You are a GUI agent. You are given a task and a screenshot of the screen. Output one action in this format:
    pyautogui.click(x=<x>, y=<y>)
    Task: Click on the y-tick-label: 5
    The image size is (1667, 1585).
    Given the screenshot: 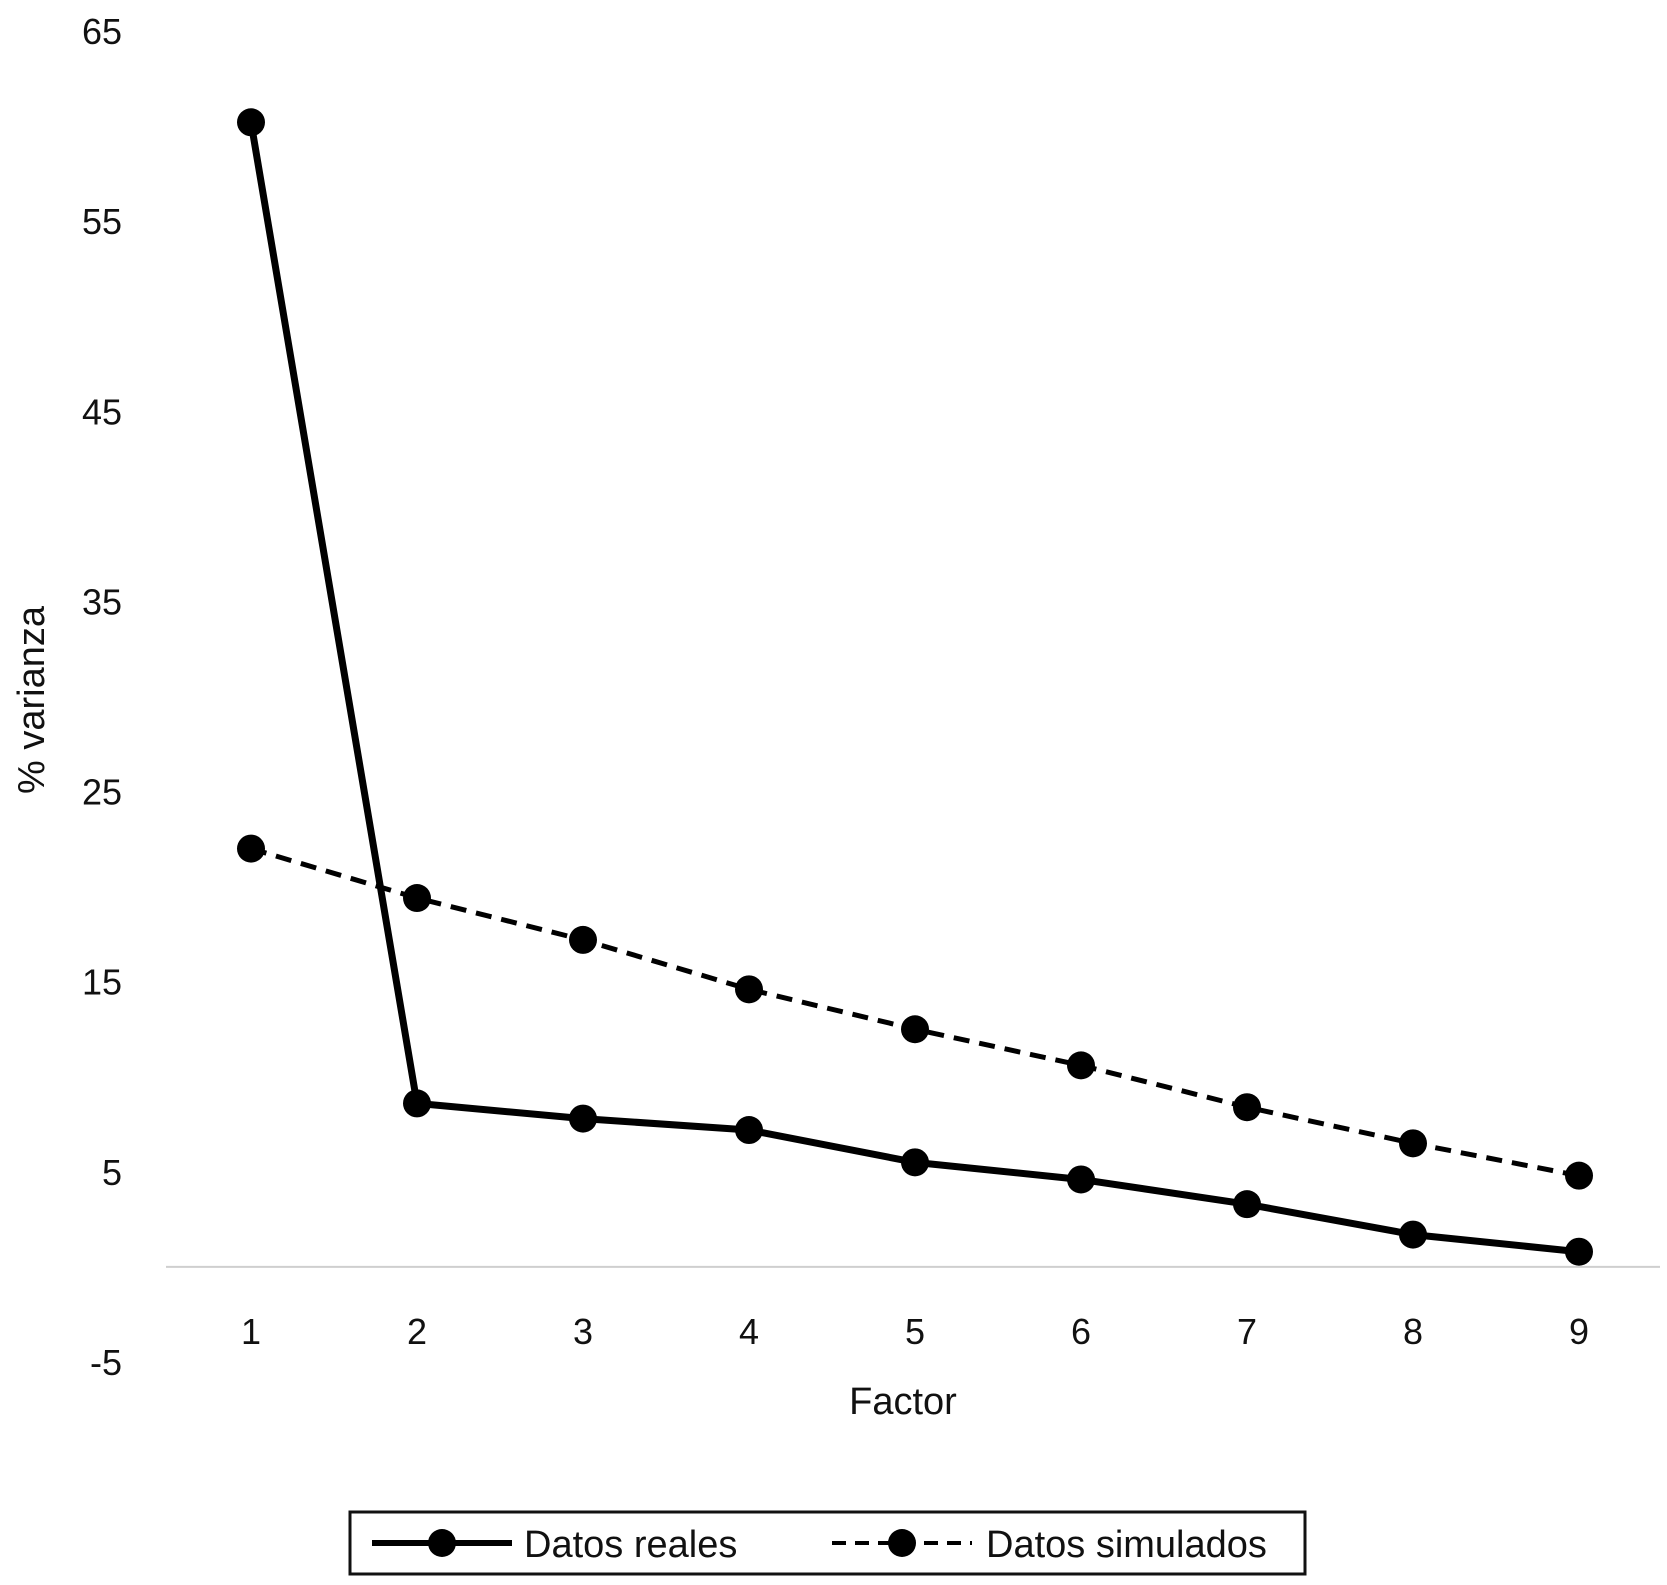 What is the action you would take?
    pyautogui.click(x=112, y=1172)
    